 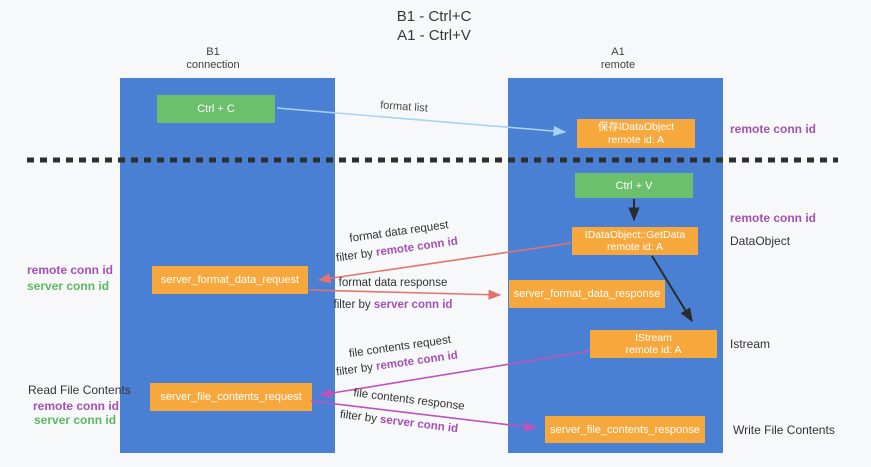 I want to click on write-file-contents-label: Write File Contents, so click(x=784, y=430).